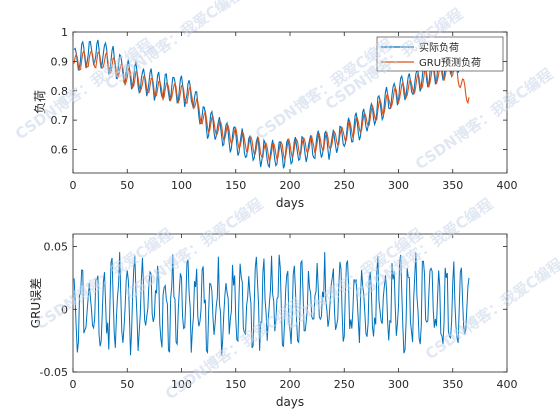  Describe the element at coordinates (56, 247) in the screenshot. I see `y-tick-label: 0.05` at that location.